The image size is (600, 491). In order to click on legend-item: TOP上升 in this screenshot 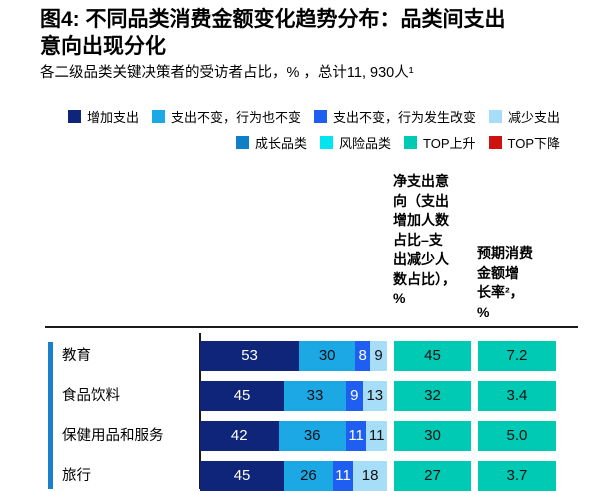, I will do `click(440, 142)`.